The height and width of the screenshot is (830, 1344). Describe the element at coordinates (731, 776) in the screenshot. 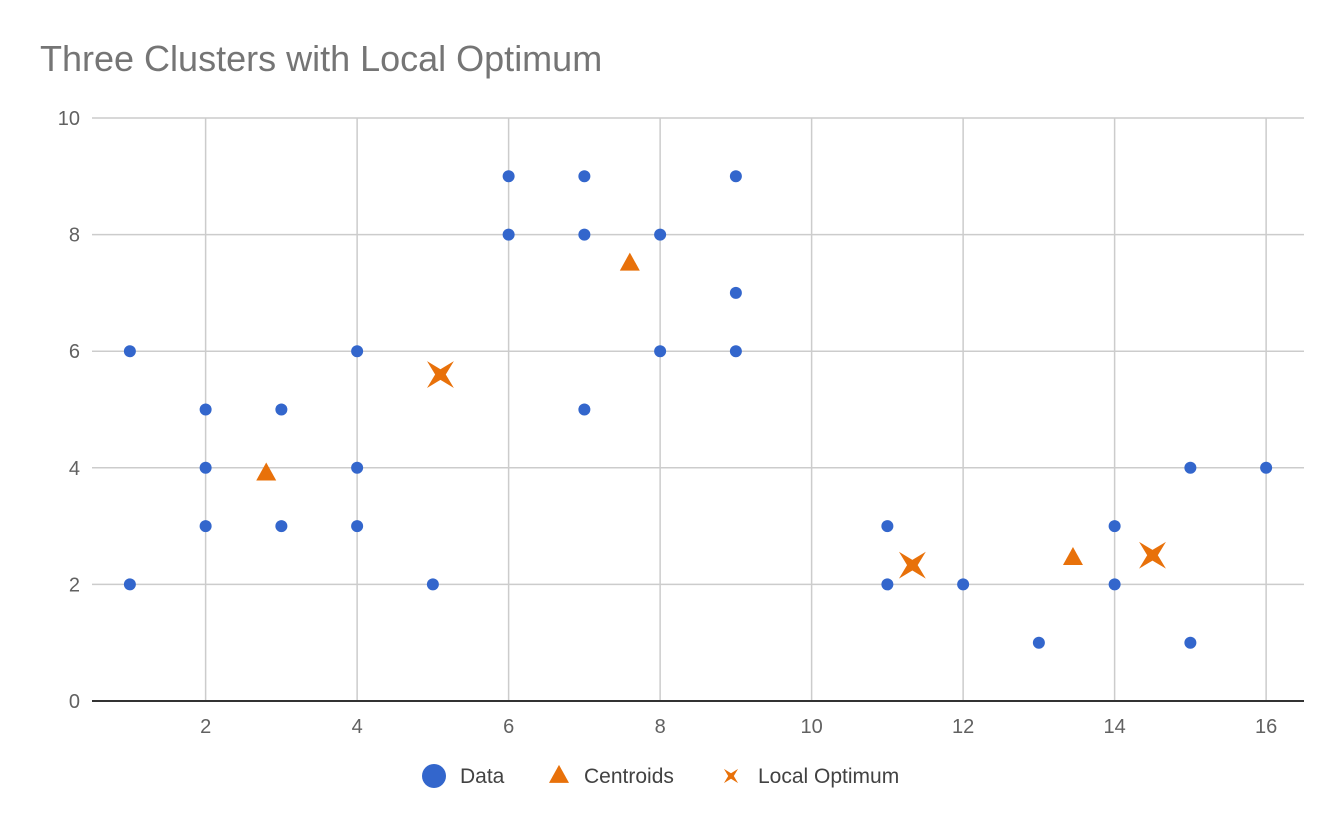

I see `legend-local-optimum-icon` at that location.